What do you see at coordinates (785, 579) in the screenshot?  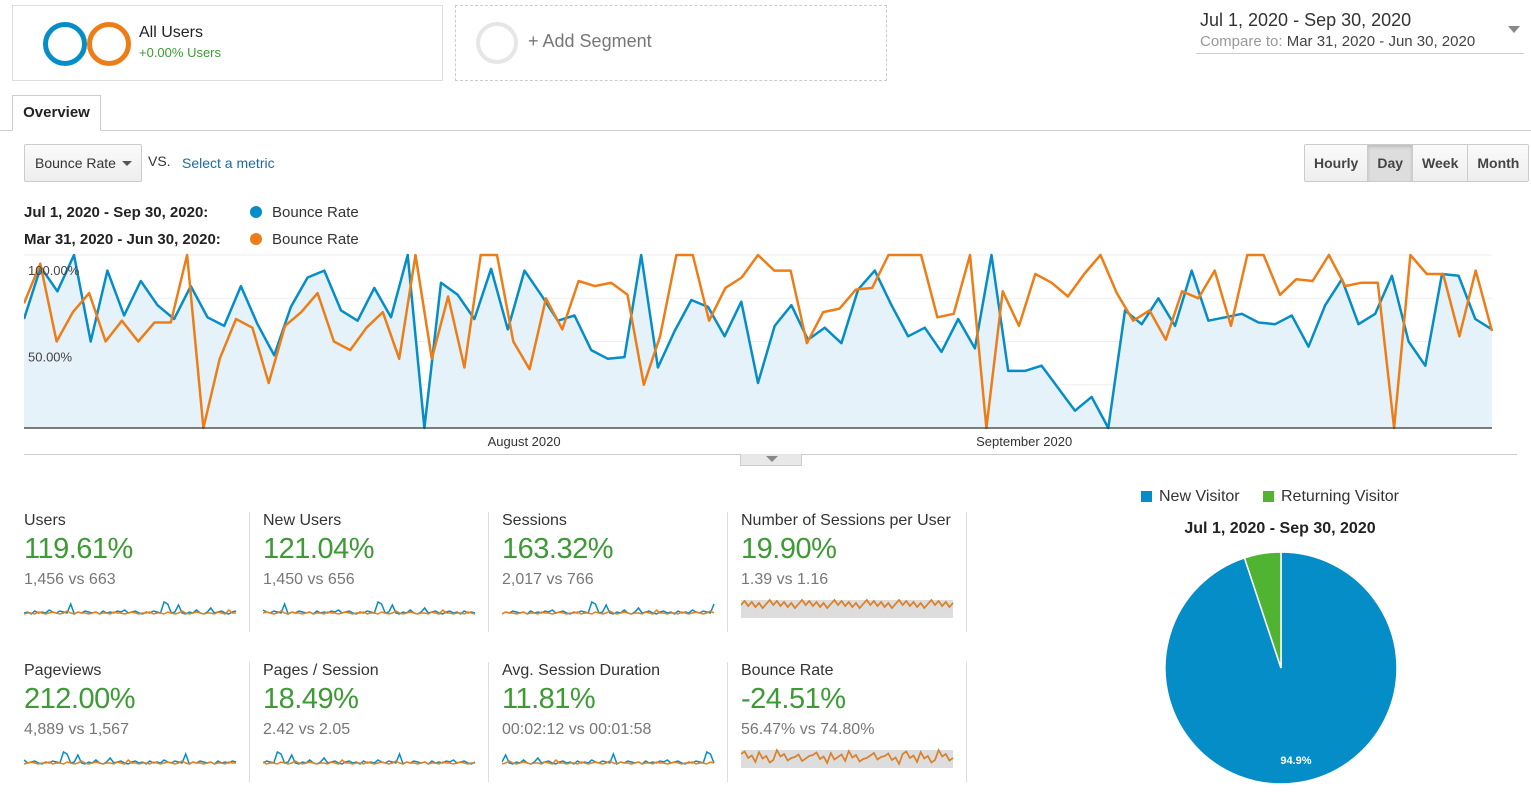 I see `scorecard-comparison: 1.39 vs 1.16` at bounding box center [785, 579].